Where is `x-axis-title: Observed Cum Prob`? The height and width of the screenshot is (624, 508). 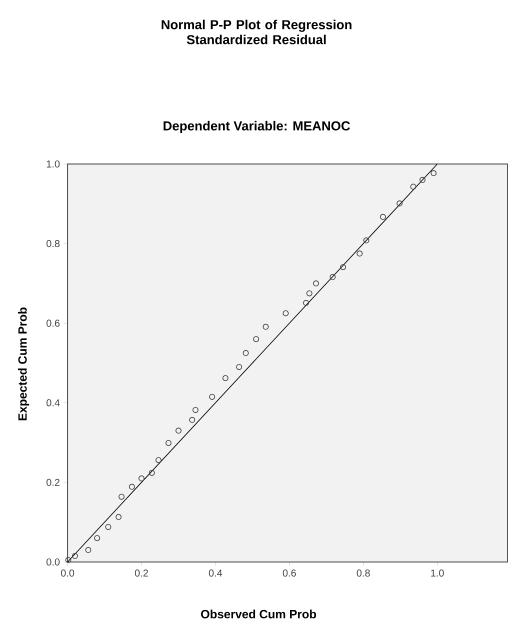 x-axis-title: Observed Cum Prob is located at coordinates (258, 614).